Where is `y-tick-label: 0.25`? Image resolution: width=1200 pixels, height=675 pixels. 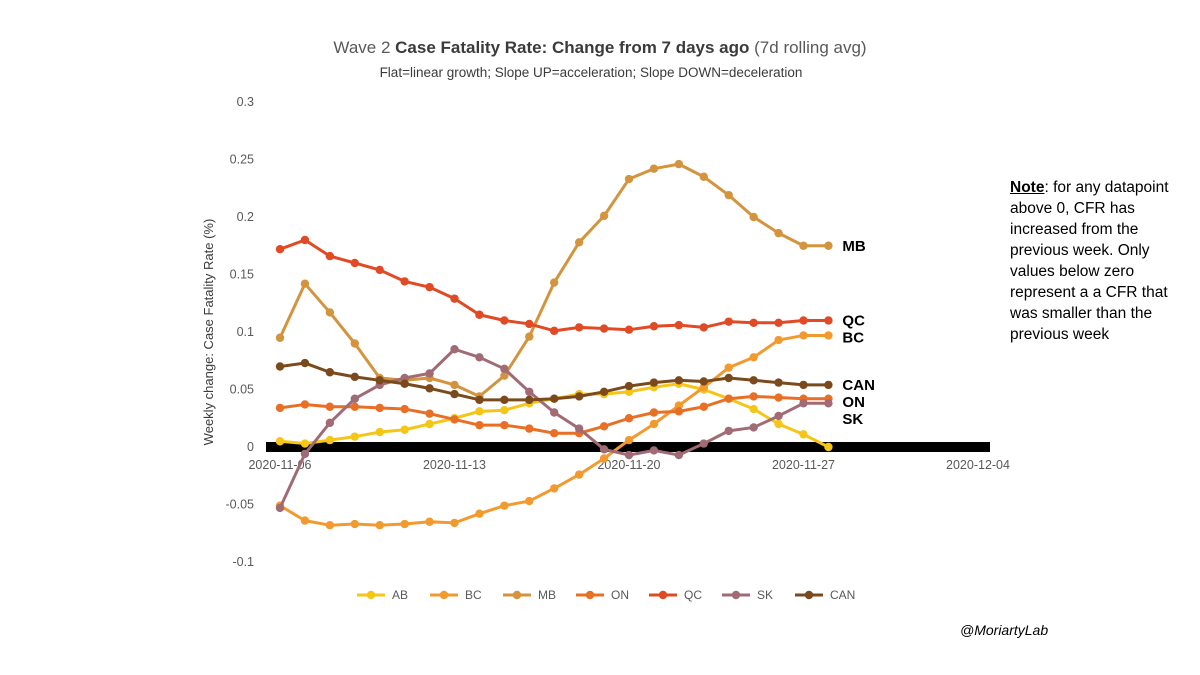
y-tick-label: 0.25 is located at coordinates (242, 160).